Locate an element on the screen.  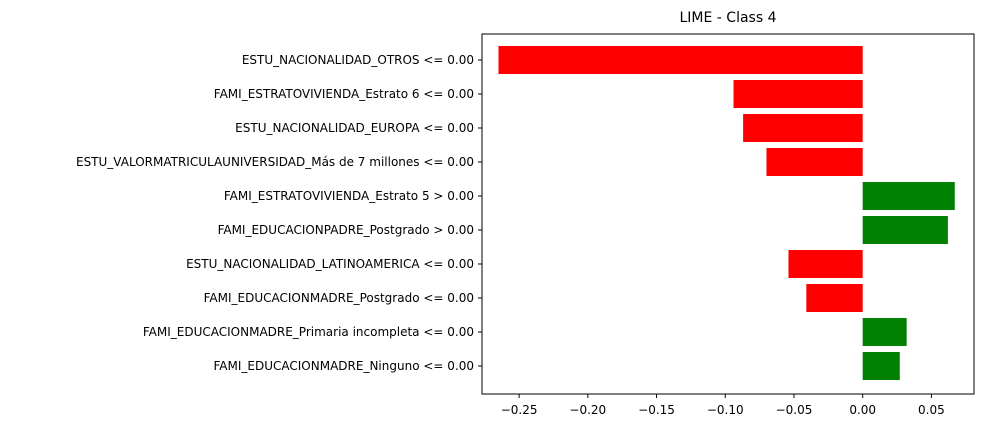
y-tick-label: ESTU_NACIONALIDAD_OTROS <= 0.00 is located at coordinates (358, 60).